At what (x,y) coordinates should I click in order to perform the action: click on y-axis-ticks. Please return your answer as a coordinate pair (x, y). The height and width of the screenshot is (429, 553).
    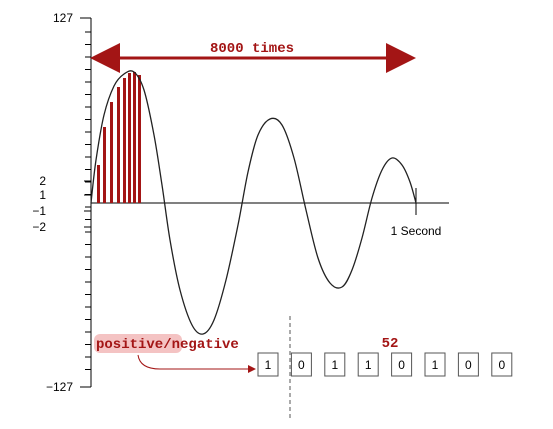
    Looking at the image, I should click on (85, 202).